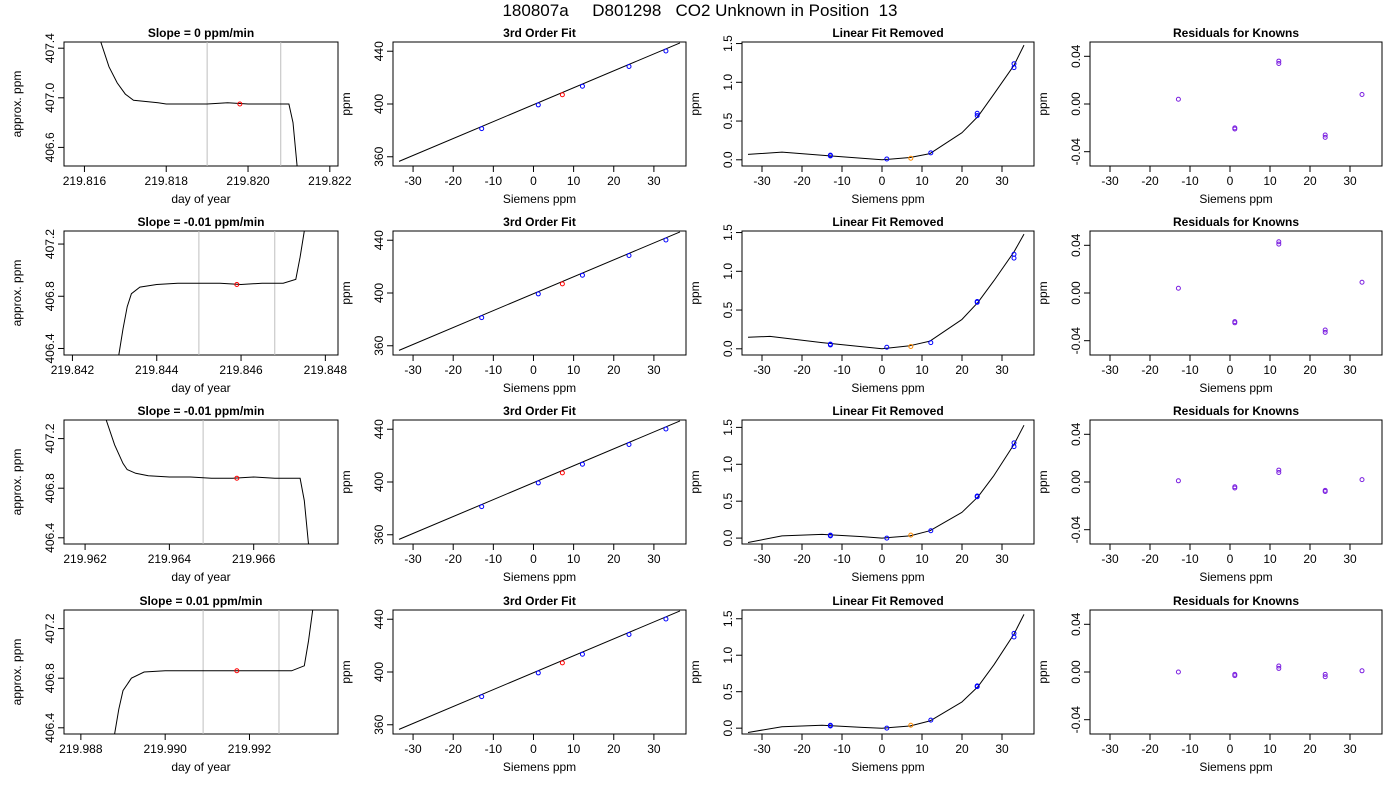 The height and width of the screenshot is (800, 1400). I want to click on y-tick-label: 406.8, so click(50, 488).